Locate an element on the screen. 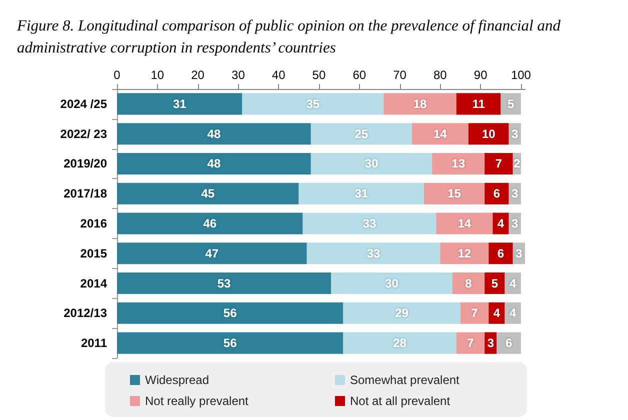 This screenshot has height=420, width=628. y-tick-label: 2011 is located at coordinates (94, 343).